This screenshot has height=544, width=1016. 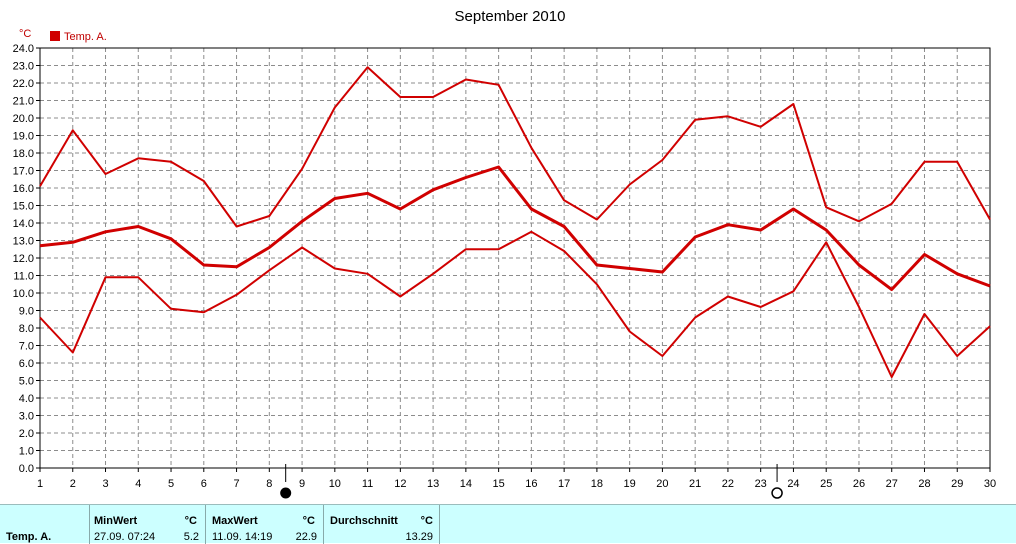 I want to click on y-tick-label: 14.0, so click(x=23, y=224).